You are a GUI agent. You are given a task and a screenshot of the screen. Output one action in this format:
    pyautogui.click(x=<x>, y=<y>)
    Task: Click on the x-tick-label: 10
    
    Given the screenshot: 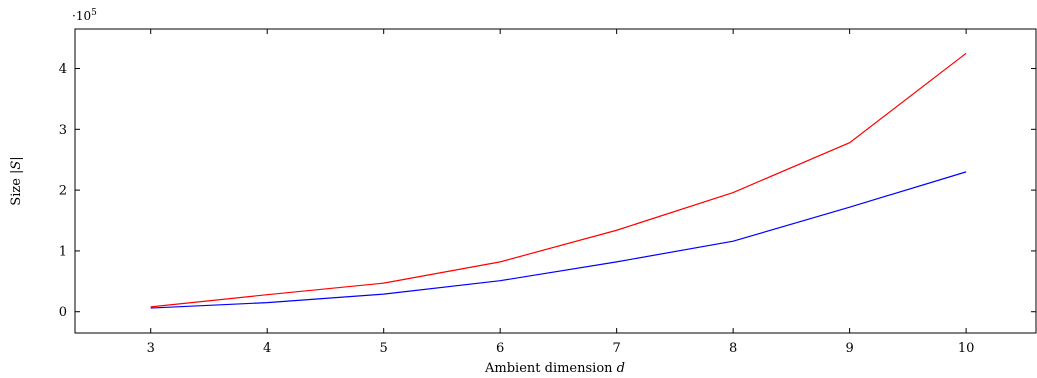 What is the action you would take?
    pyautogui.click(x=966, y=348)
    